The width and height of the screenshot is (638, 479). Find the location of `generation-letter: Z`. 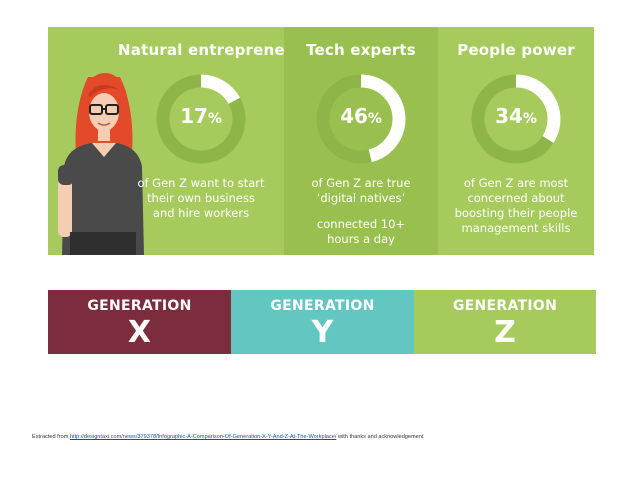

generation-letter: Z is located at coordinates (505, 332).